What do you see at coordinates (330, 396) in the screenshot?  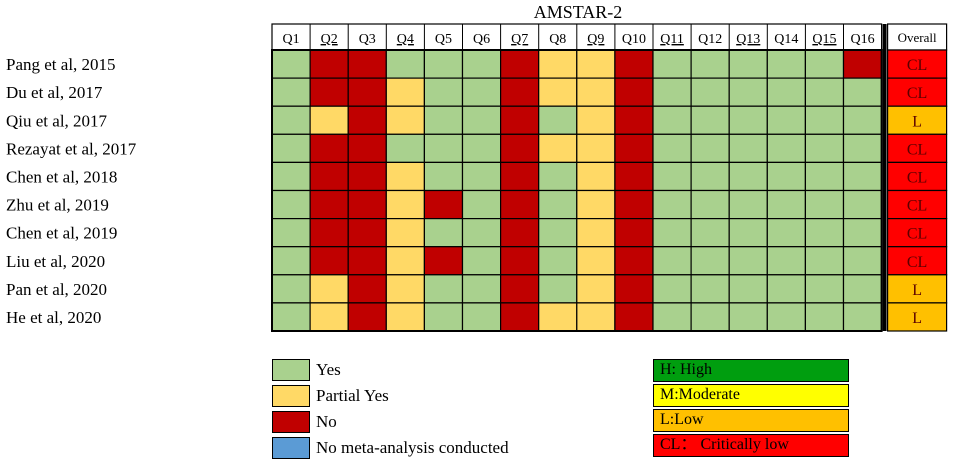 I see `legend-item: Partial Yes` at bounding box center [330, 396].